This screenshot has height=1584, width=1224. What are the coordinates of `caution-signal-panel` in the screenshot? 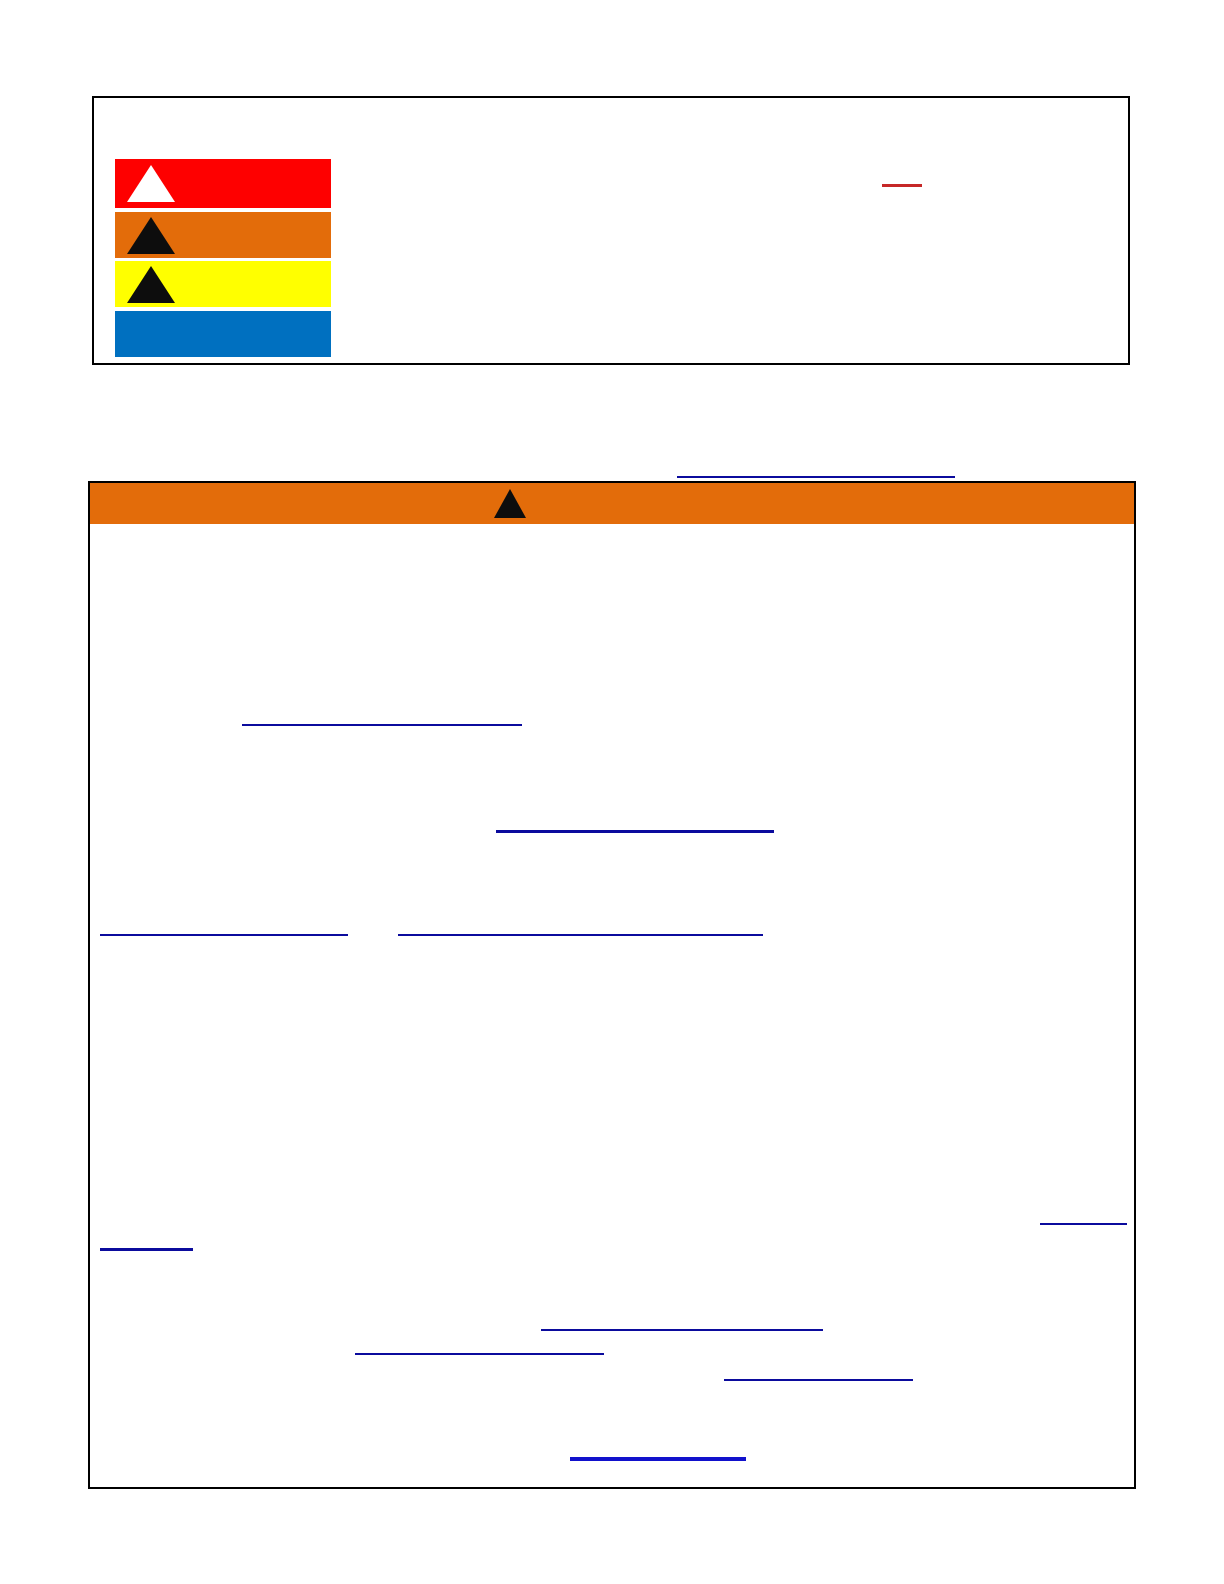 It's located at (223, 284).